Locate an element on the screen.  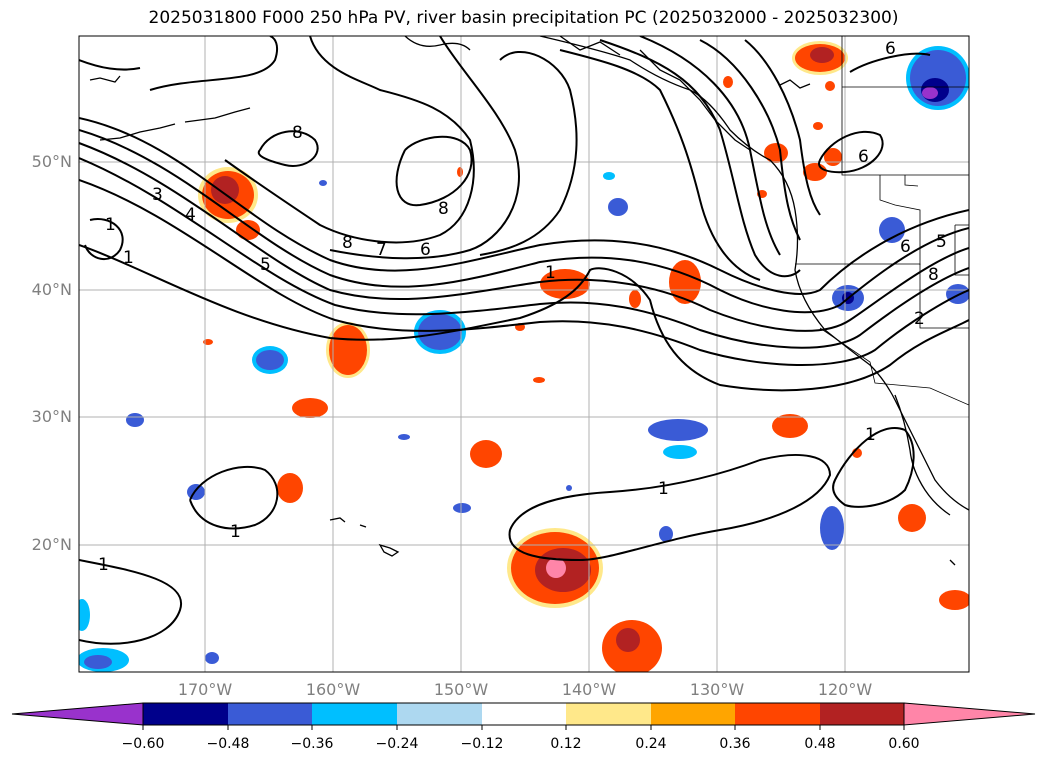
lat-label: 50°N is located at coordinates (51, 161).